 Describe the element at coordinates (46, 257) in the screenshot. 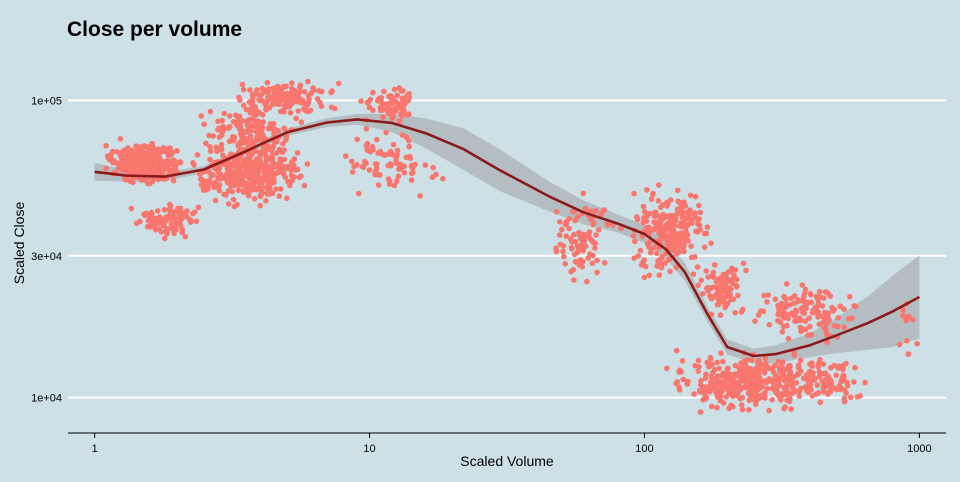

I see `y-tick-label: 3e+04` at that location.